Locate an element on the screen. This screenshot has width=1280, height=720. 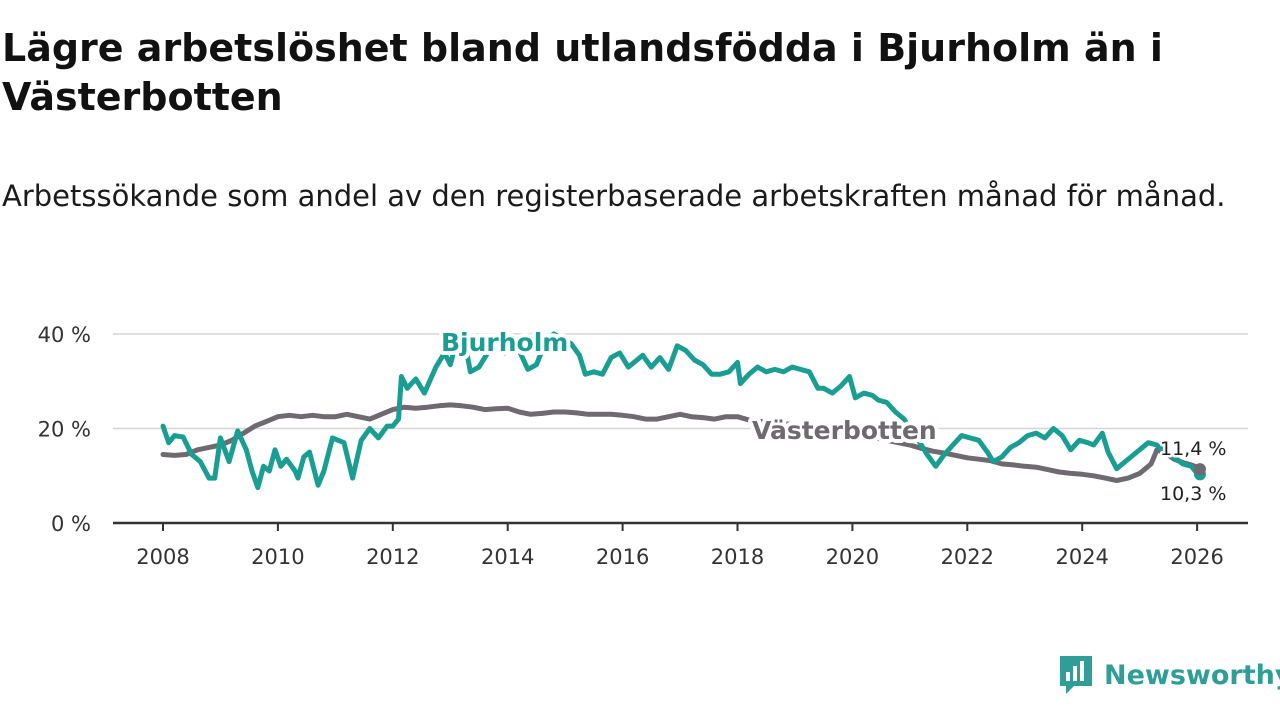
x-tick-label: 2022 is located at coordinates (967, 557).